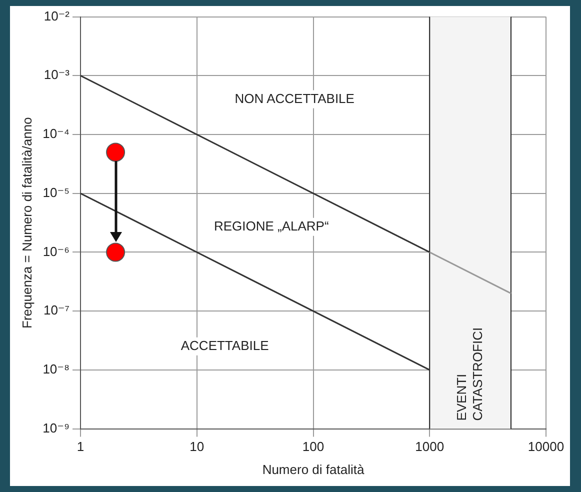 The width and height of the screenshot is (581, 492). Describe the element at coordinates (56, 192) in the screenshot. I see `y-tick-label: 10⁻⁵` at that location.